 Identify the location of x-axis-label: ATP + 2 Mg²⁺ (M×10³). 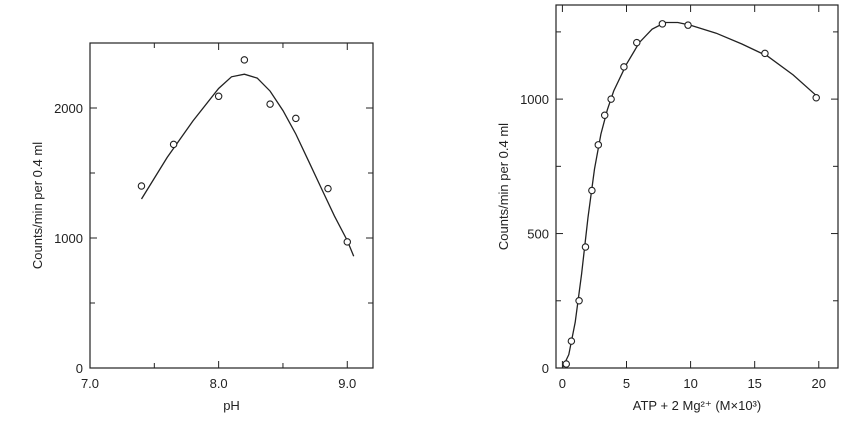
(697, 405).